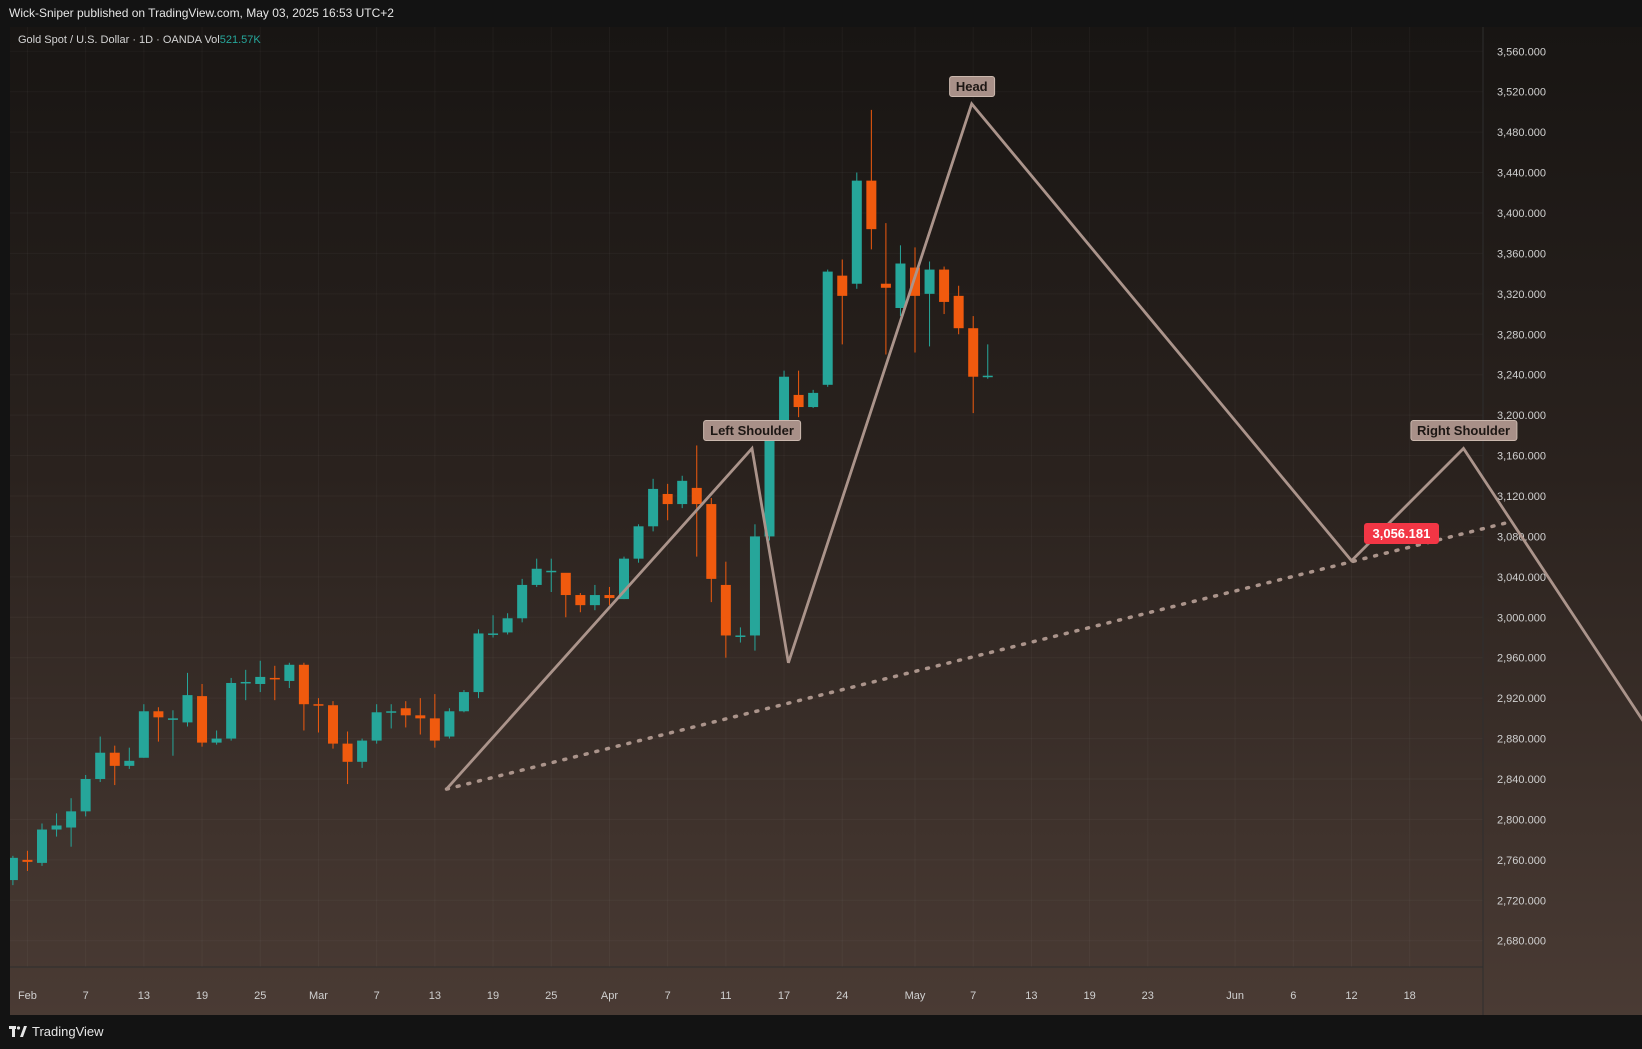  What do you see at coordinates (1521, 376) in the screenshot?
I see `y-tick-label: 3,240.000` at bounding box center [1521, 376].